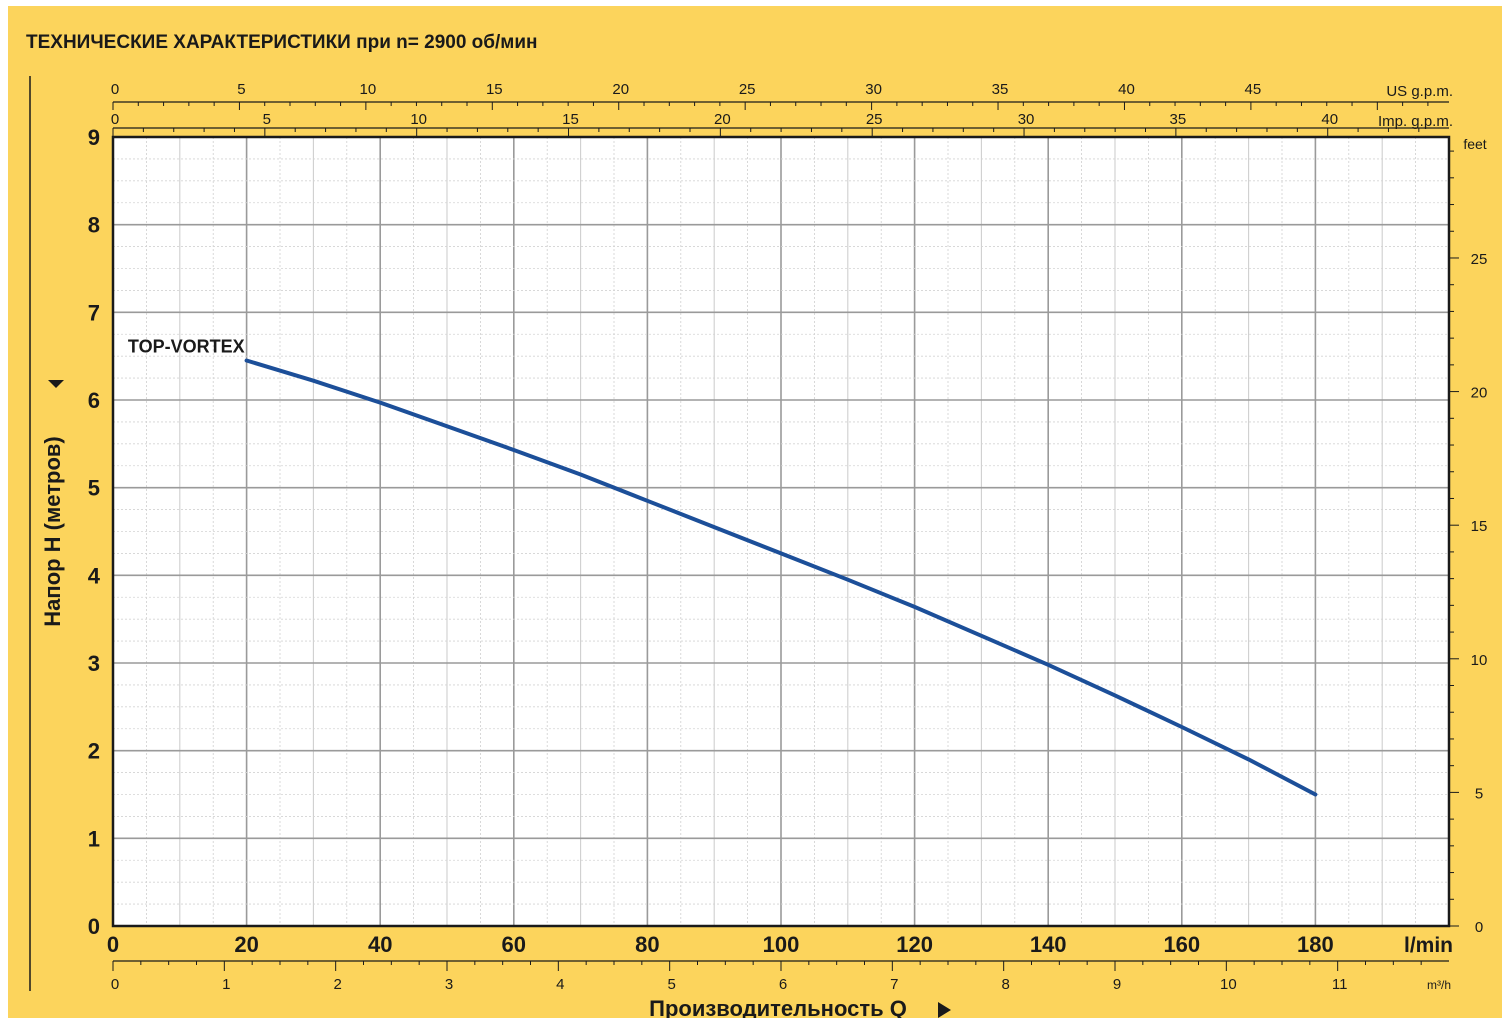 Image resolution: width=1502 pixels, height=1018 pixels. What do you see at coordinates (113, 944) in the screenshot?
I see `x-tick-label: 0` at bounding box center [113, 944].